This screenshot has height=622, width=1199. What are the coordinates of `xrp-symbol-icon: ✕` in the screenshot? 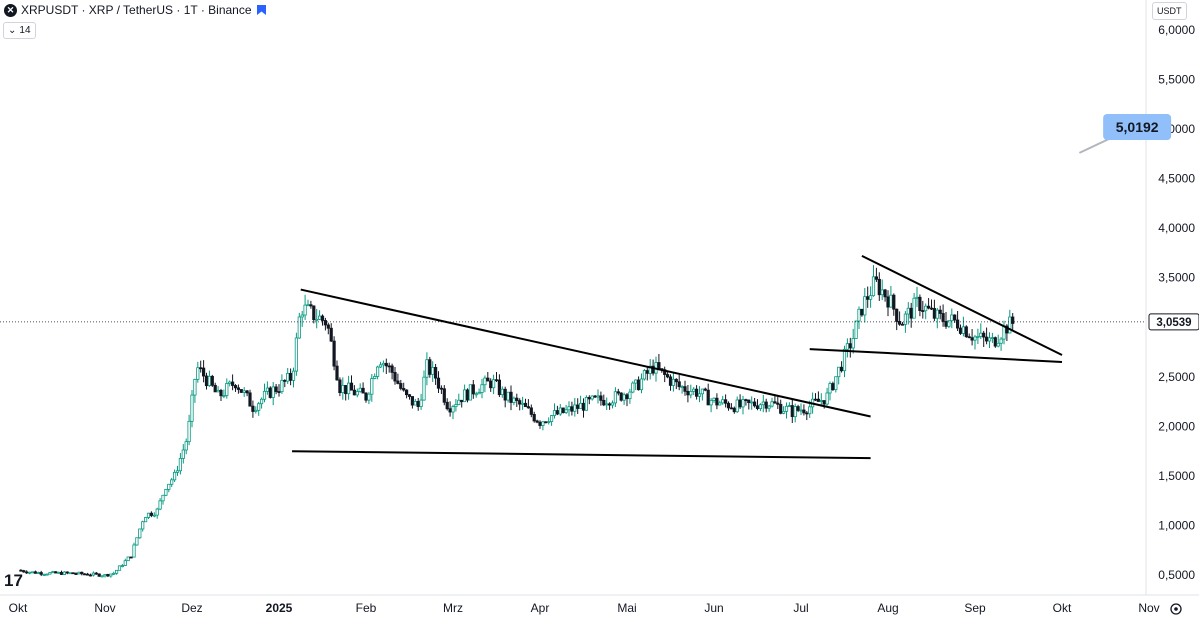 It's located at (10, 10).